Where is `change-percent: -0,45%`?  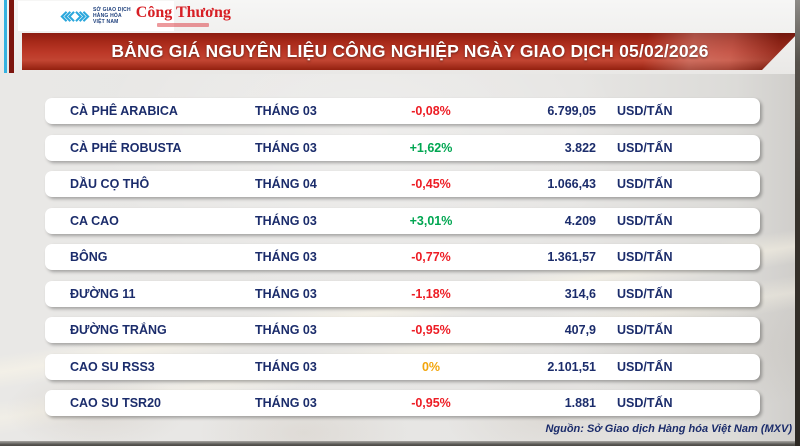
change-percent: -0,45% is located at coordinates (431, 184).